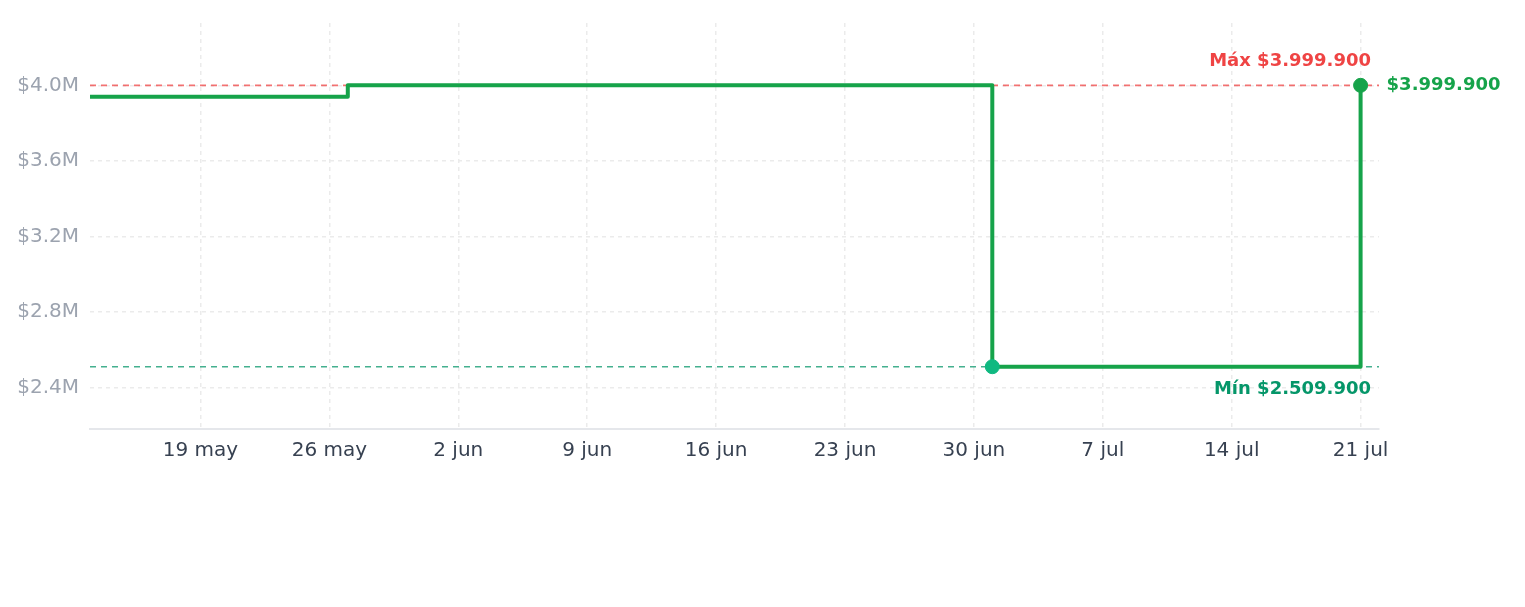 The image size is (1525, 607). Describe the element at coordinates (48, 83) in the screenshot. I see `y-tick-label: $4.0M` at that location.